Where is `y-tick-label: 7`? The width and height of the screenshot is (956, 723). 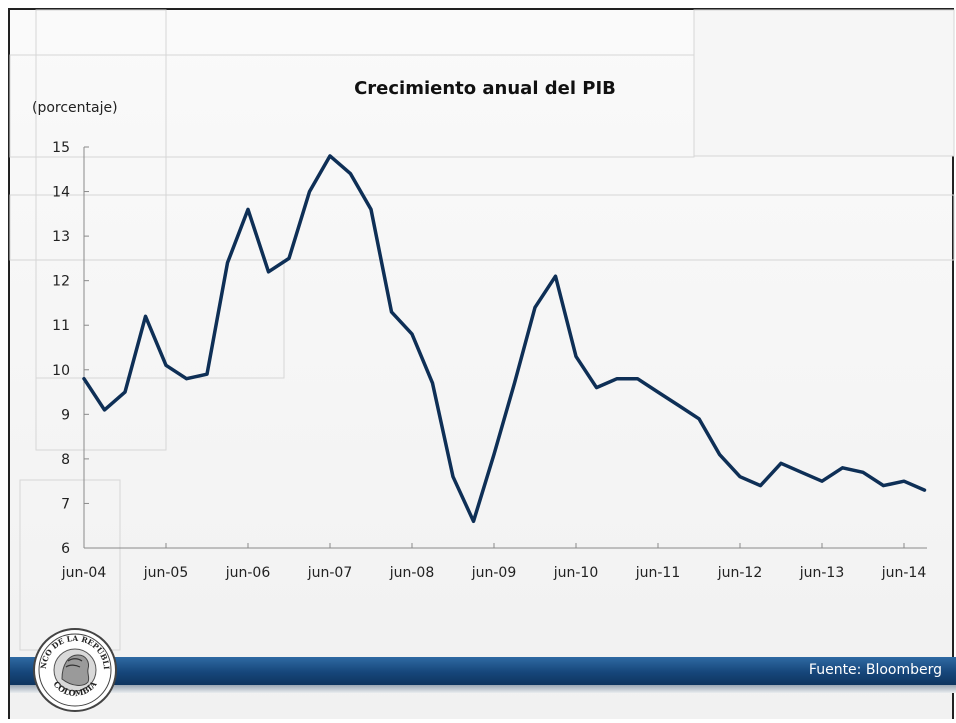 y-tick-label: 7 is located at coordinates (65, 504).